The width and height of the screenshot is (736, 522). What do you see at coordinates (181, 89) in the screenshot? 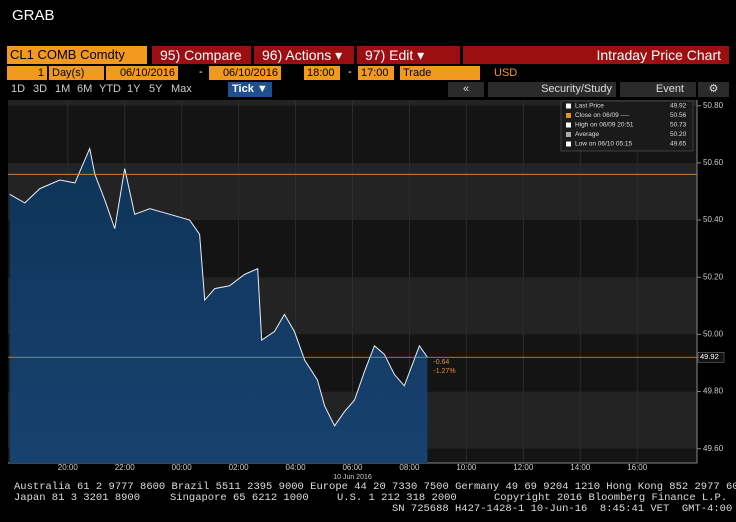
I see `period-button: Max` at bounding box center [181, 89].